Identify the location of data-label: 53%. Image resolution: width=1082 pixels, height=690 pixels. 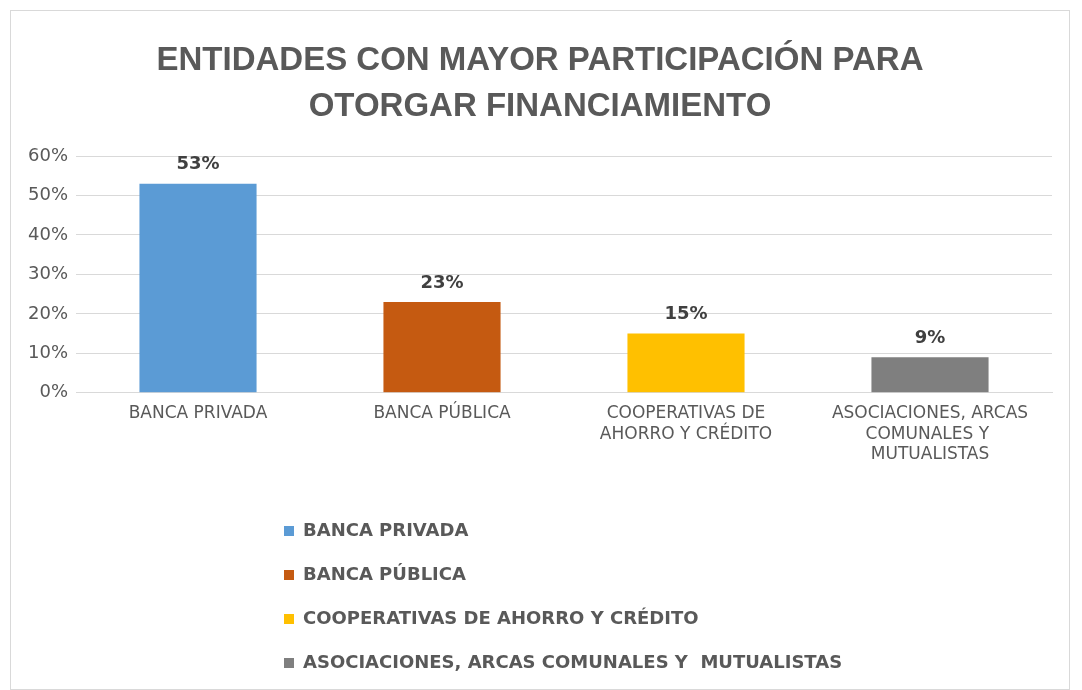
(198, 163).